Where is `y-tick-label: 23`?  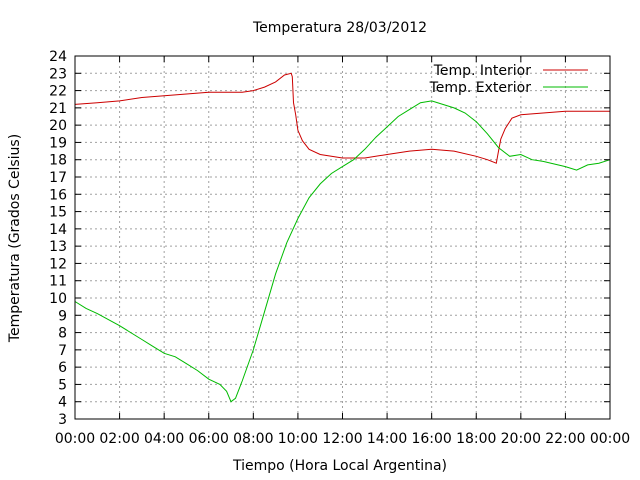 y-tick-label: 23 is located at coordinates (58, 74).